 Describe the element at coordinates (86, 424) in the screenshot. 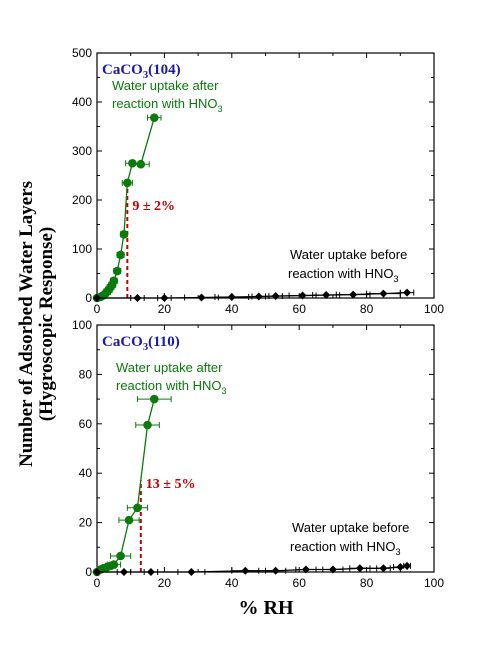

I see `y-tick-label: 60` at that location.